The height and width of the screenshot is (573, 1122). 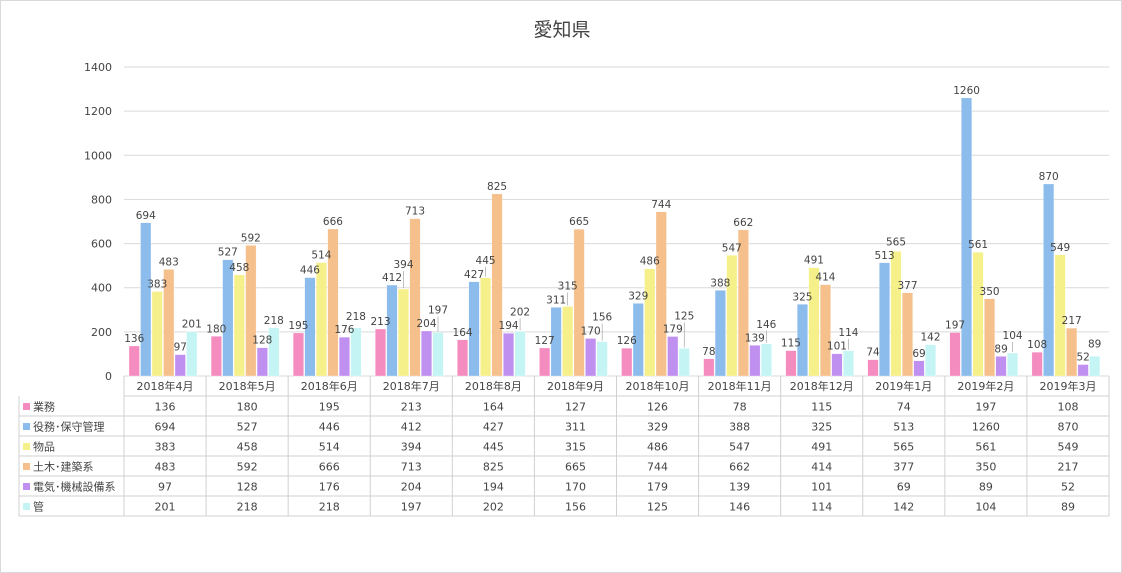 I want to click on y-tick-label: 0, so click(x=108, y=376).